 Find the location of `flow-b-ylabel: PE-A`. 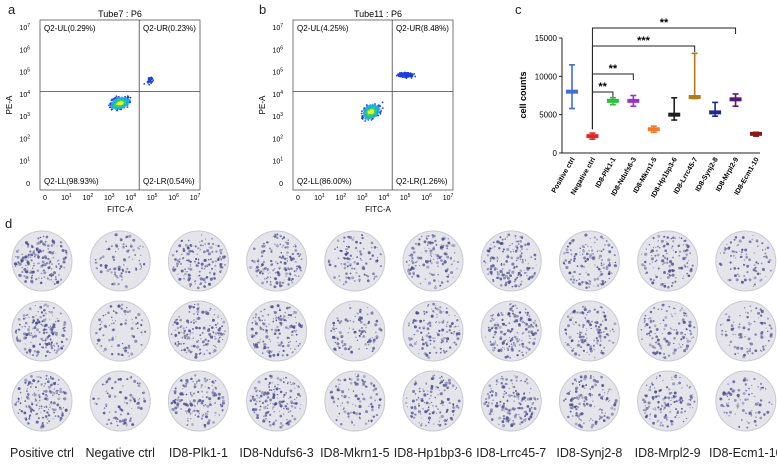

flow-b-ylabel: PE-A is located at coordinates (262, 104).